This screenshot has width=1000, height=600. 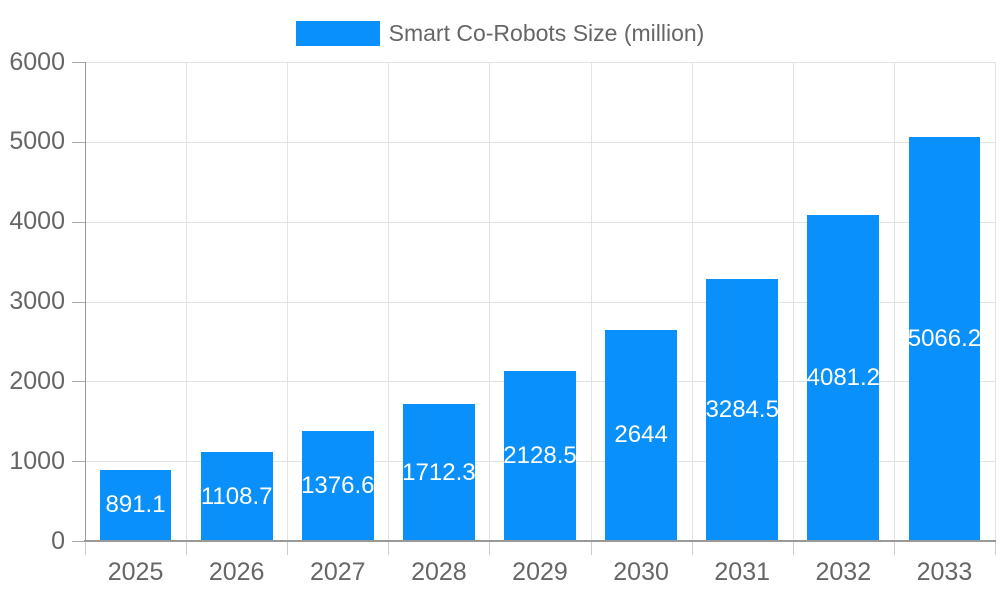 I want to click on x-axis-tick-label: 2025, so click(x=135, y=572).